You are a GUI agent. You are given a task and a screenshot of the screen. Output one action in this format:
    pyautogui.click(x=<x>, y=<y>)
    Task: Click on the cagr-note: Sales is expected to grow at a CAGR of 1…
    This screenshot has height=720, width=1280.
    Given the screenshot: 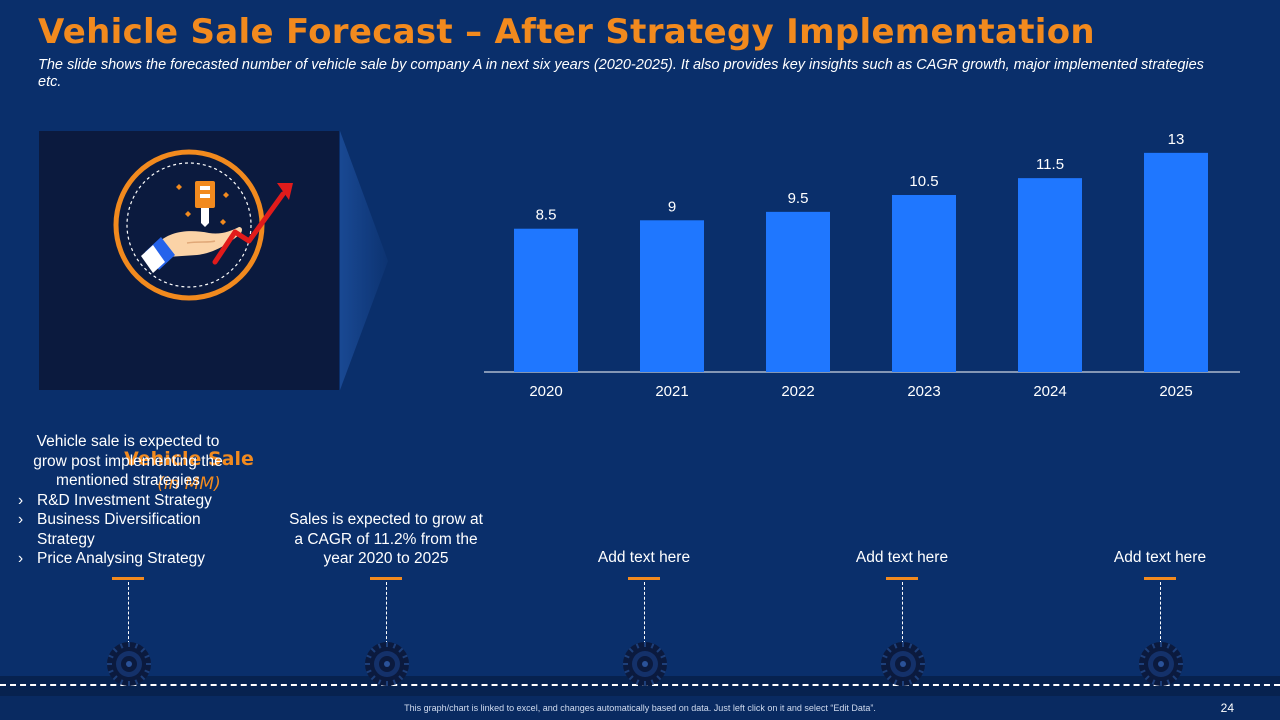 What is the action you would take?
    pyautogui.click(x=386, y=539)
    